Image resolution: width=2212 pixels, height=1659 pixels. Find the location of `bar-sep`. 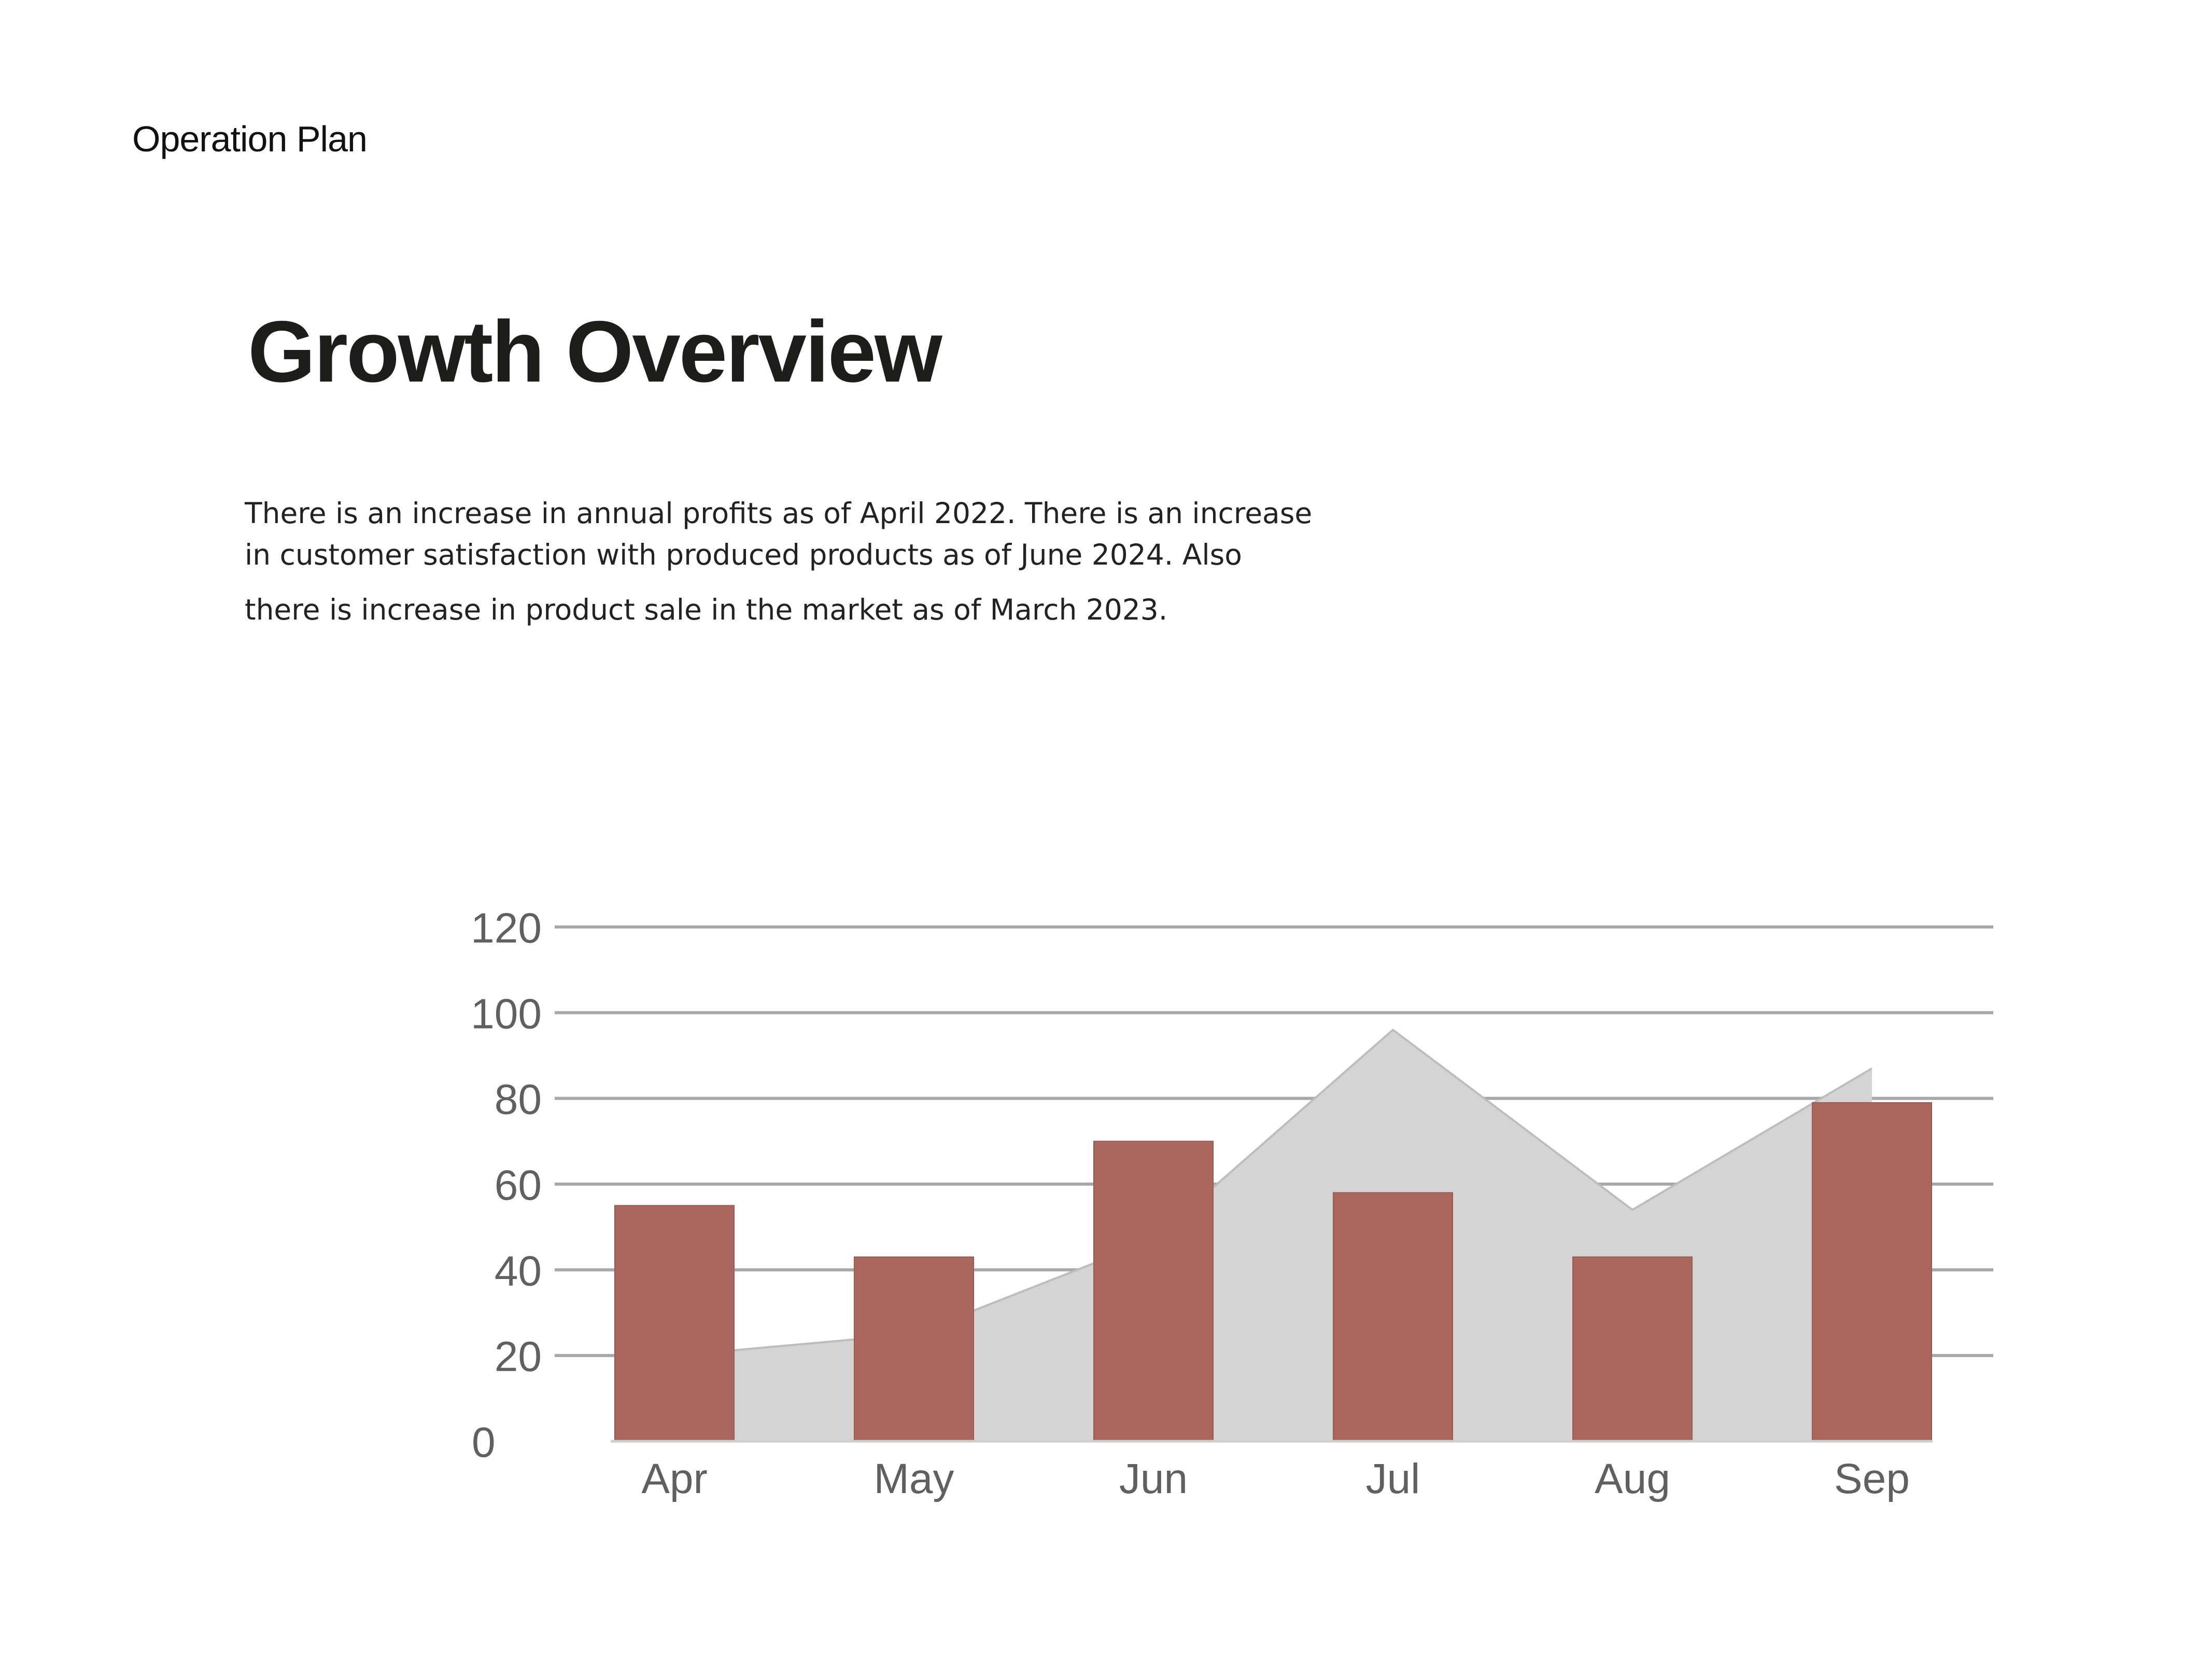

bar-sep is located at coordinates (1872, 1272).